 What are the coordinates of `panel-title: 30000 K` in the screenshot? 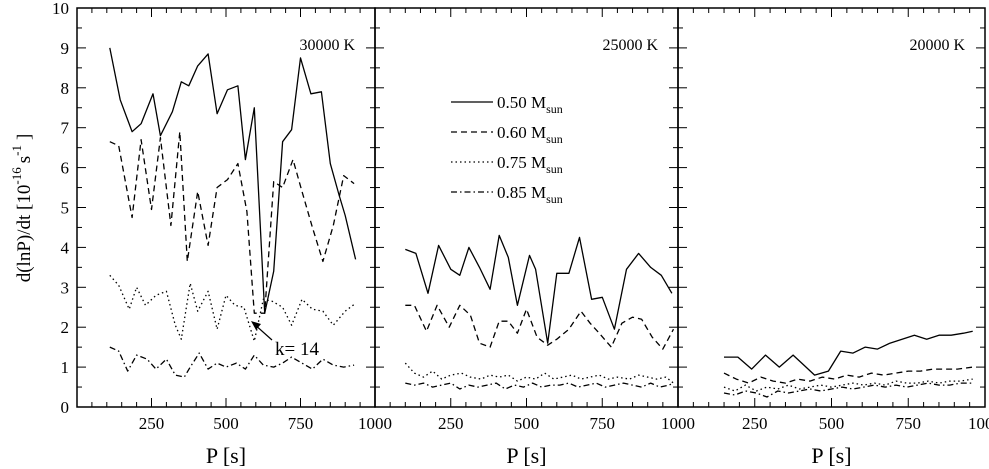 It's located at (327, 45).